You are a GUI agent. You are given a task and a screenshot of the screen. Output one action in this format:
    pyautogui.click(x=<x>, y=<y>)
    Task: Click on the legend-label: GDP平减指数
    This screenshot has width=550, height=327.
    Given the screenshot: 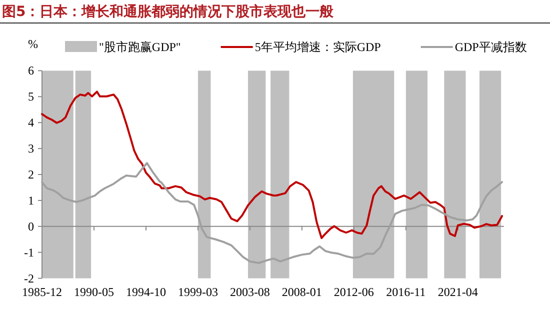 What is the action you would take?
    pyautogui.click(x=490, y=47)
    